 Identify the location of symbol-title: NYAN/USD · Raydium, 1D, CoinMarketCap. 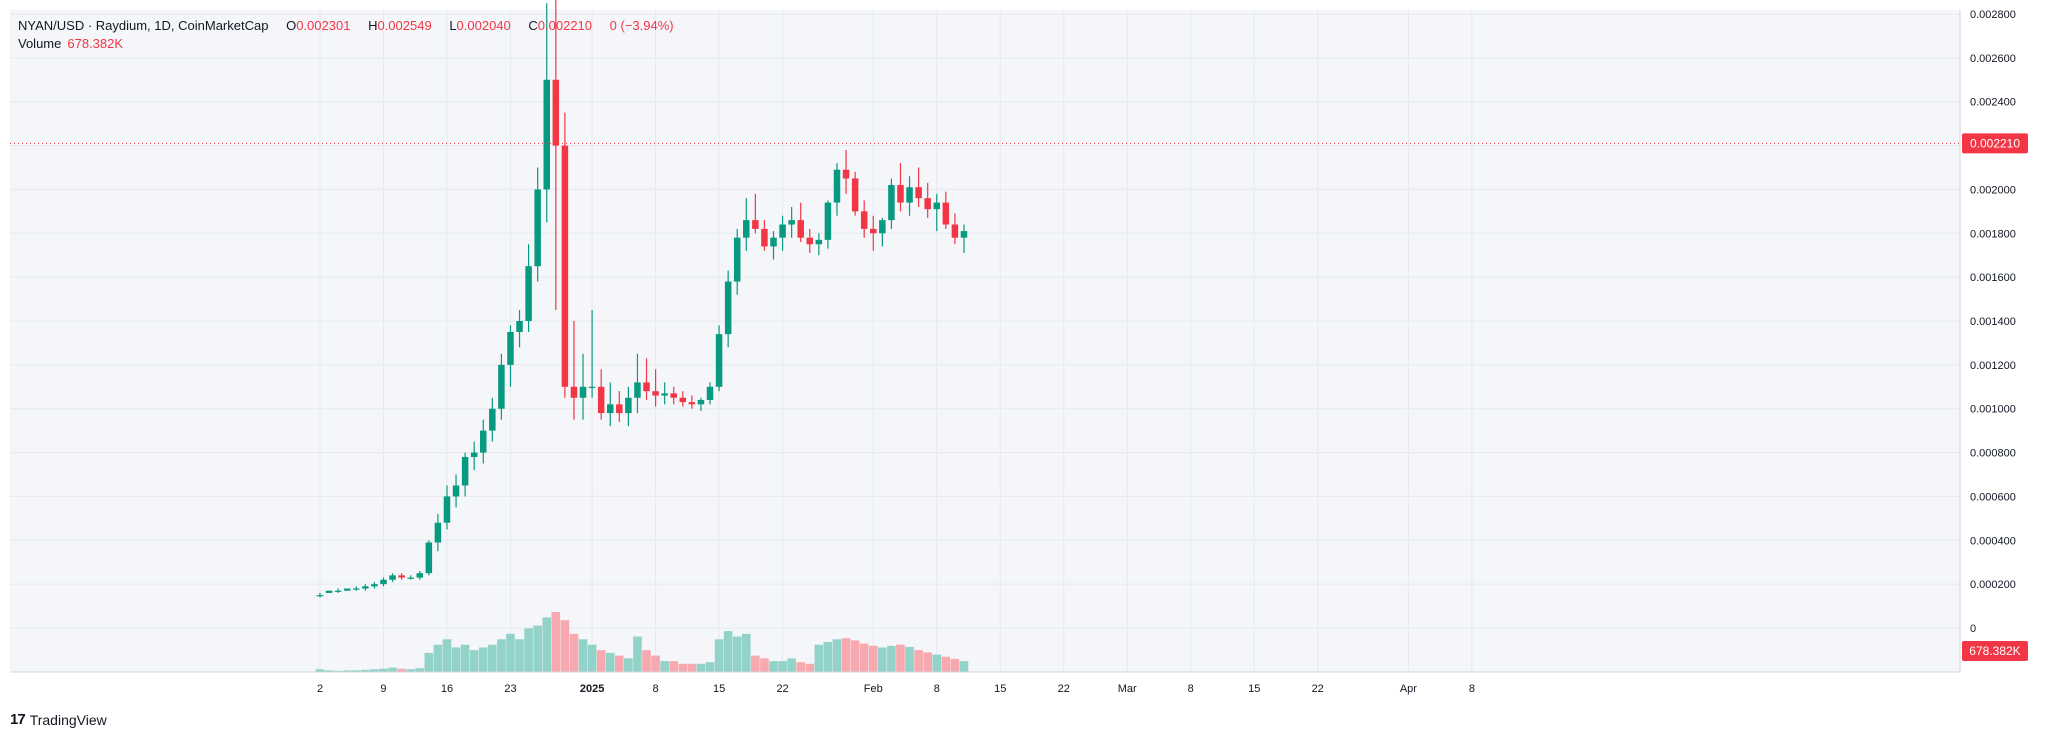
(143, 25).